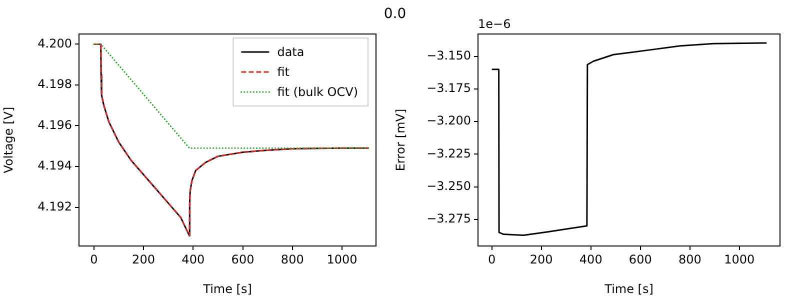  I want to click on y-tick-label: 4.194, so click(55, 165).